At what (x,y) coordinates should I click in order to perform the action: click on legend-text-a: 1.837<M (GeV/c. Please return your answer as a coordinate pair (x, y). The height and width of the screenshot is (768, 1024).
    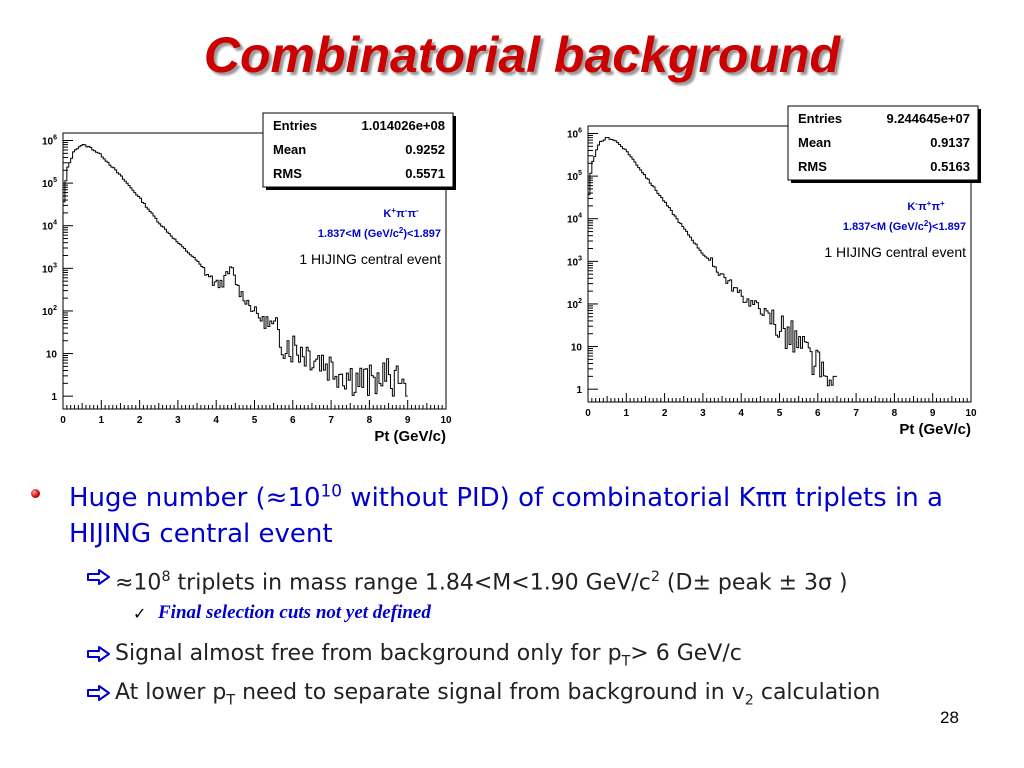
    Looking at the image, I should click on (883, 227).